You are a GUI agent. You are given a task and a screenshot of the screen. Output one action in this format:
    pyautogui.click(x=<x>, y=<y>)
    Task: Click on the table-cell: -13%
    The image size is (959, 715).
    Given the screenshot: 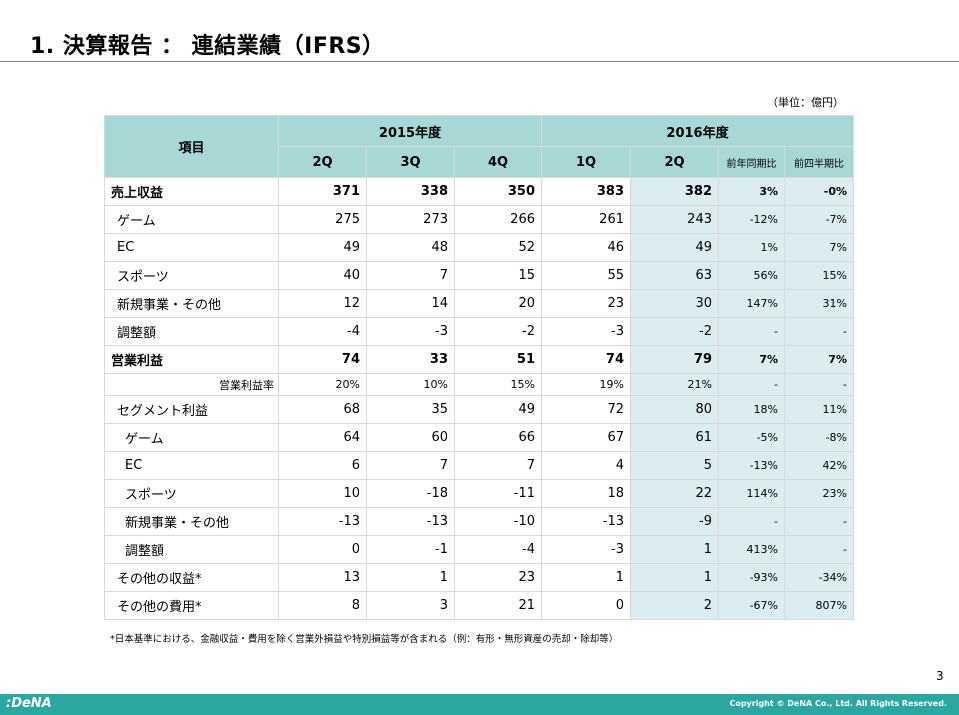 What is the action you would take?
    pyautogui.click(x=751, y=465)
    